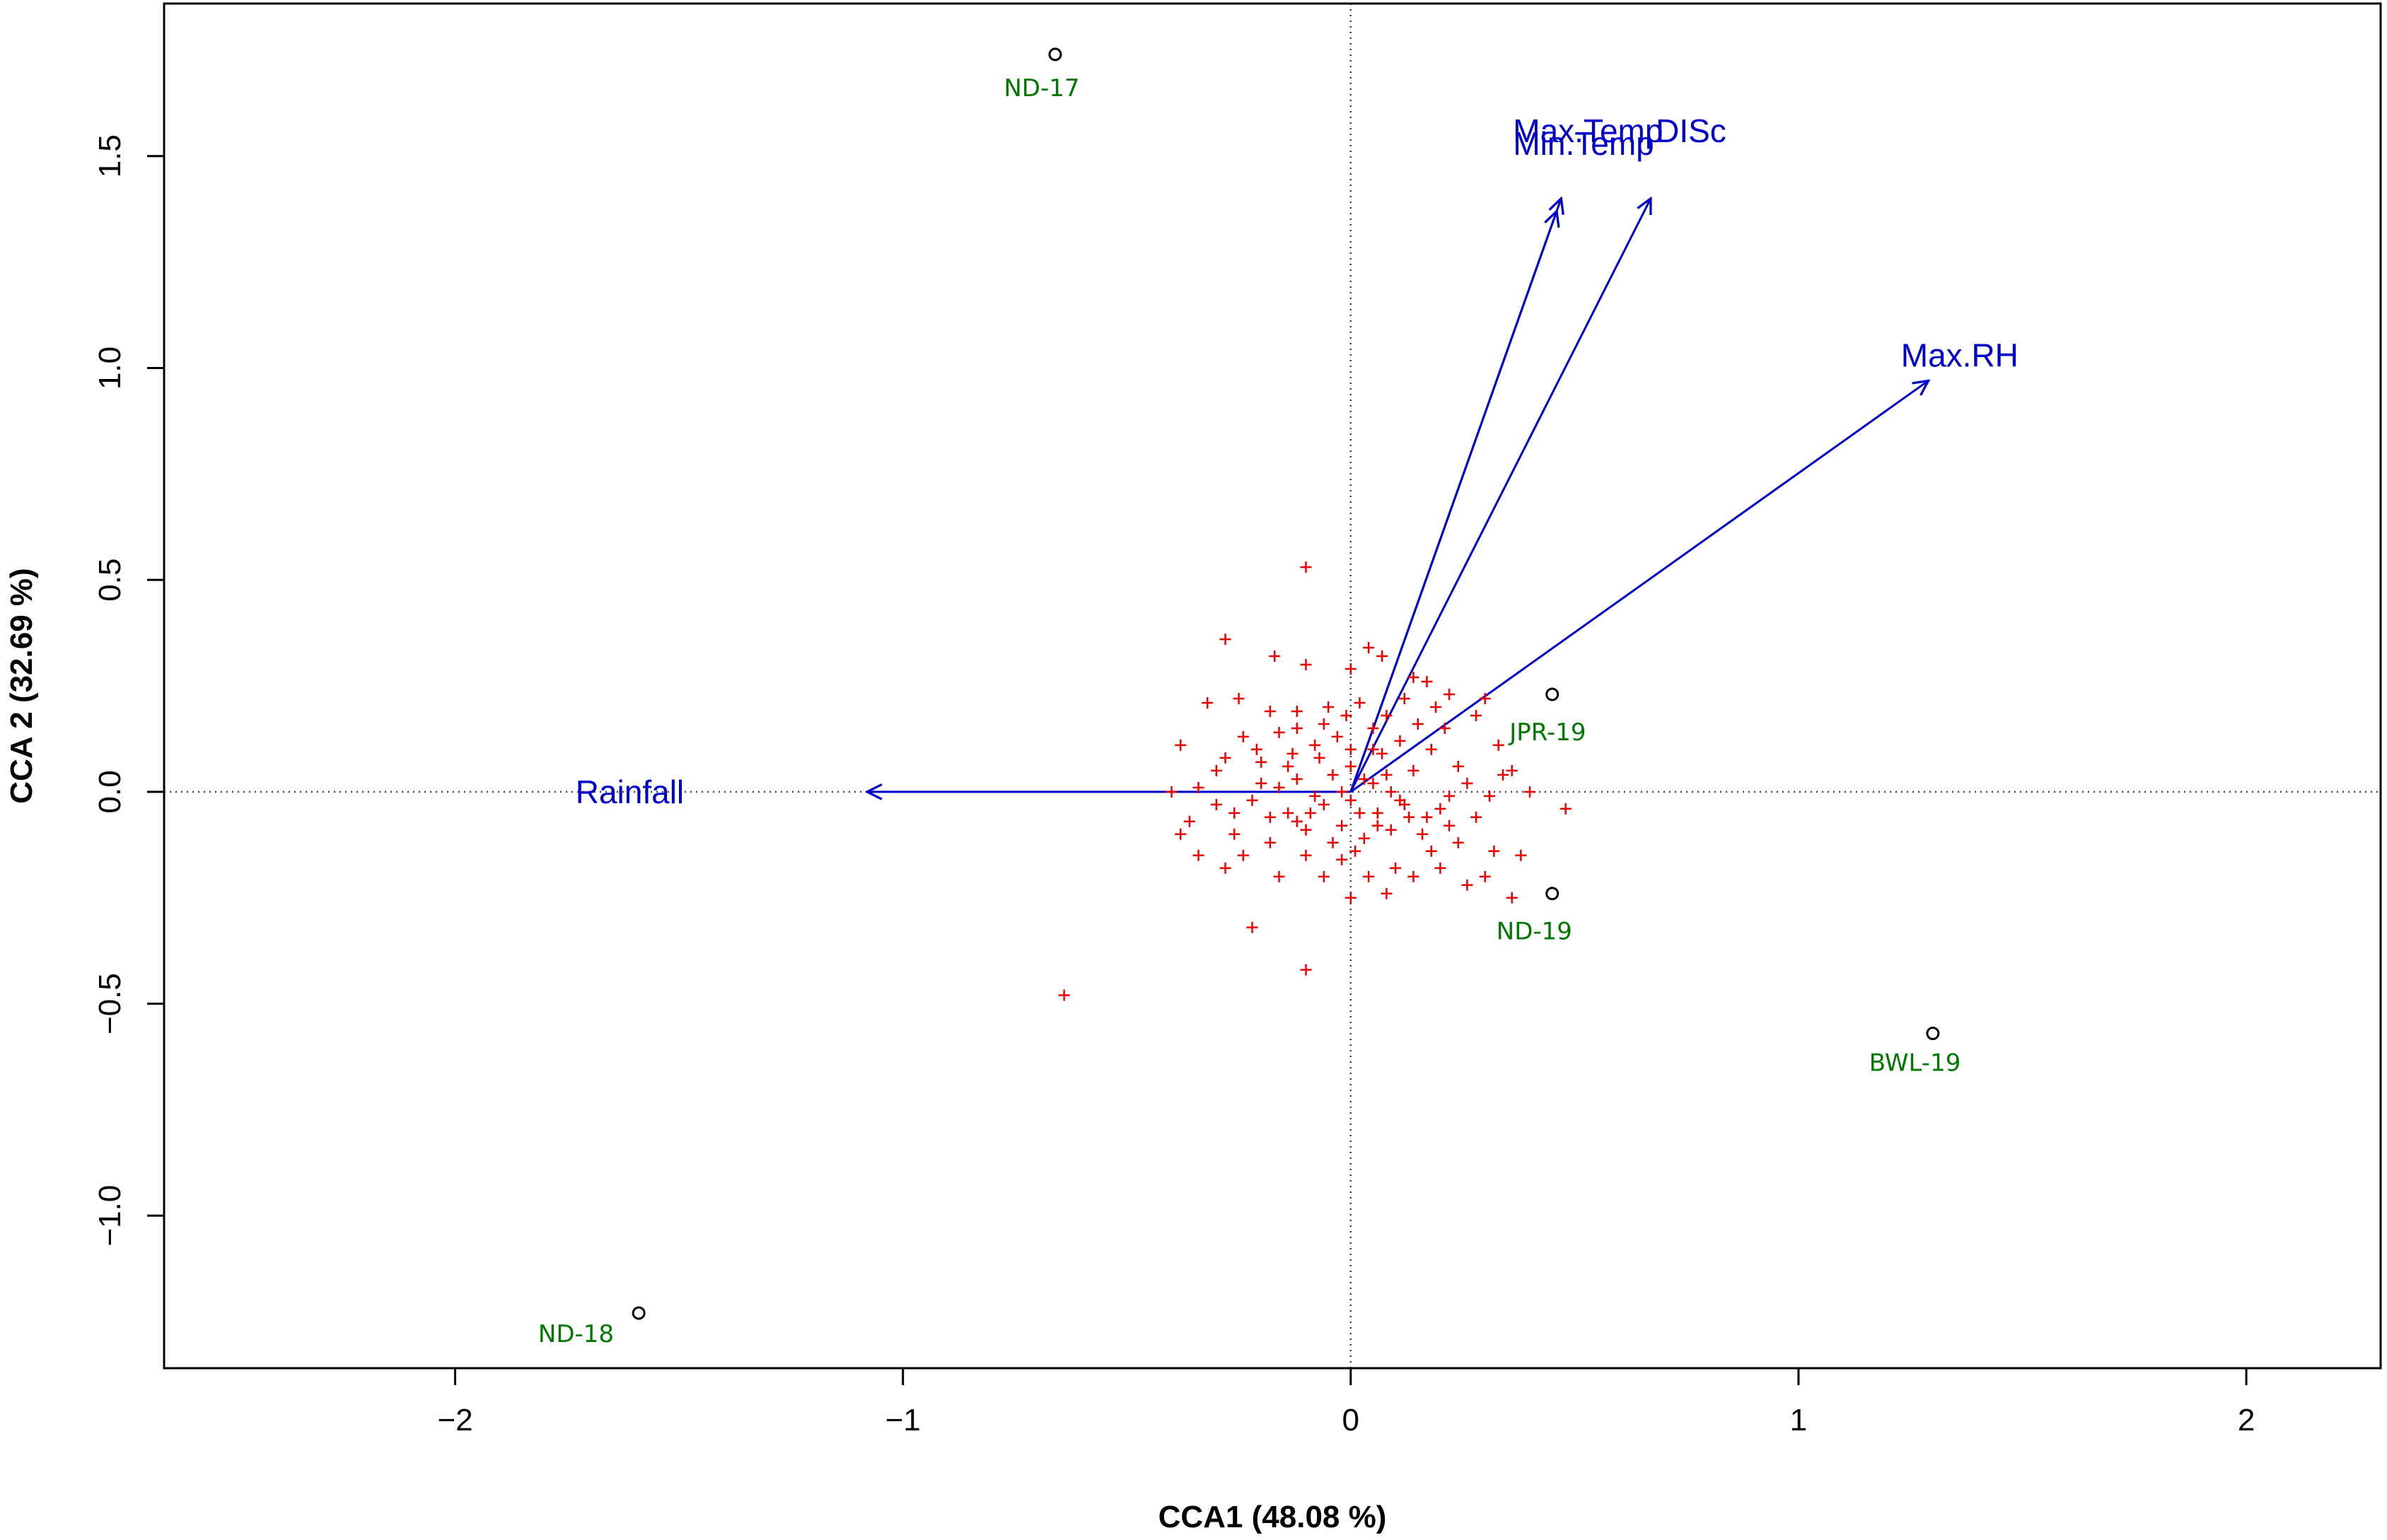  I want to click on y-axis-title: CCA 2 (32.69 %), so click(21, 686).